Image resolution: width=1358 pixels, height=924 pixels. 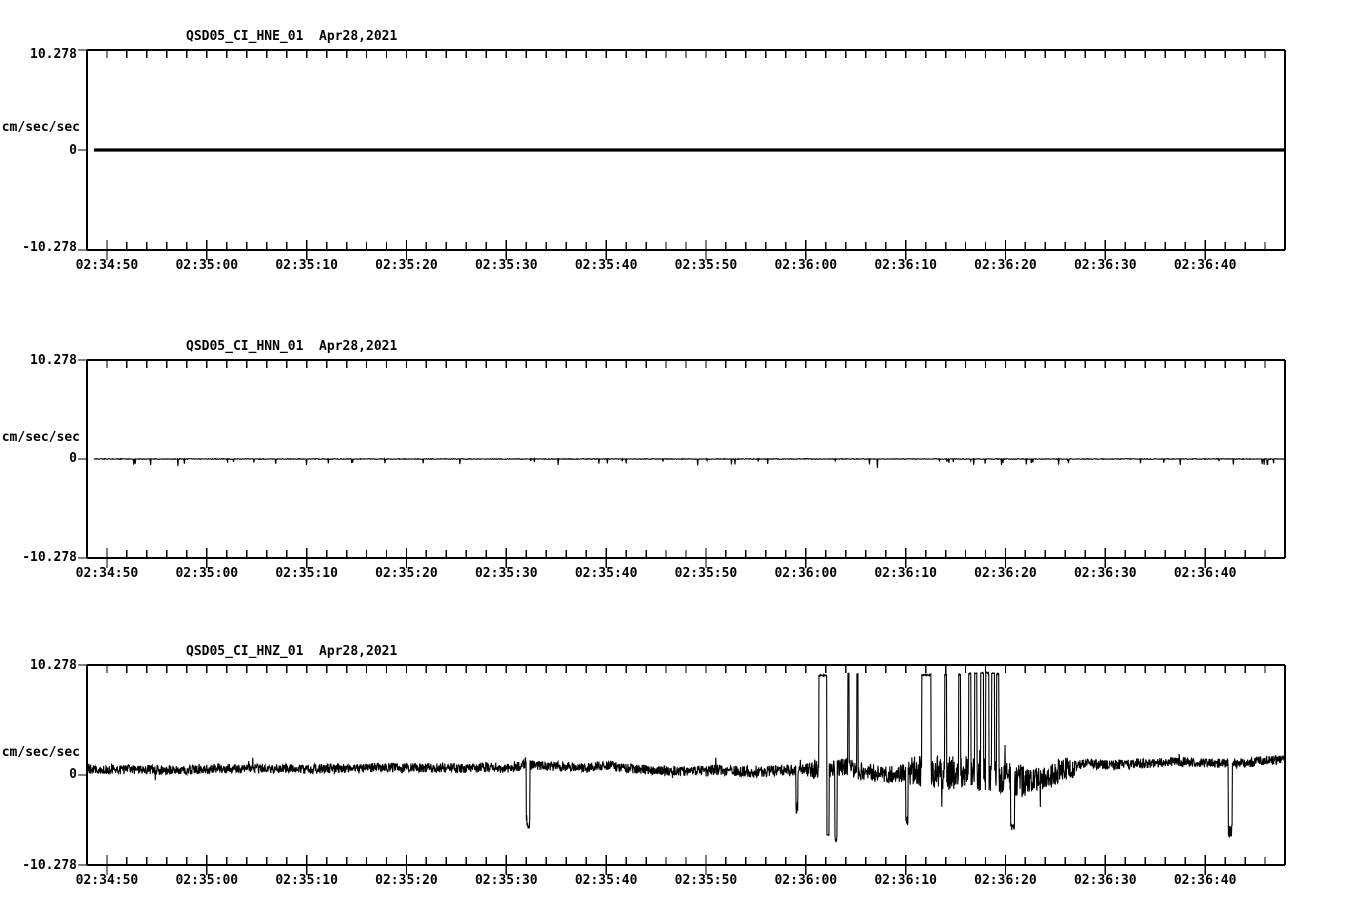 What do you see at coordinates (73, 150) in the screenshot?
I see `panel-hne-ytick-zero: 0` at bounding box center [73, 150].